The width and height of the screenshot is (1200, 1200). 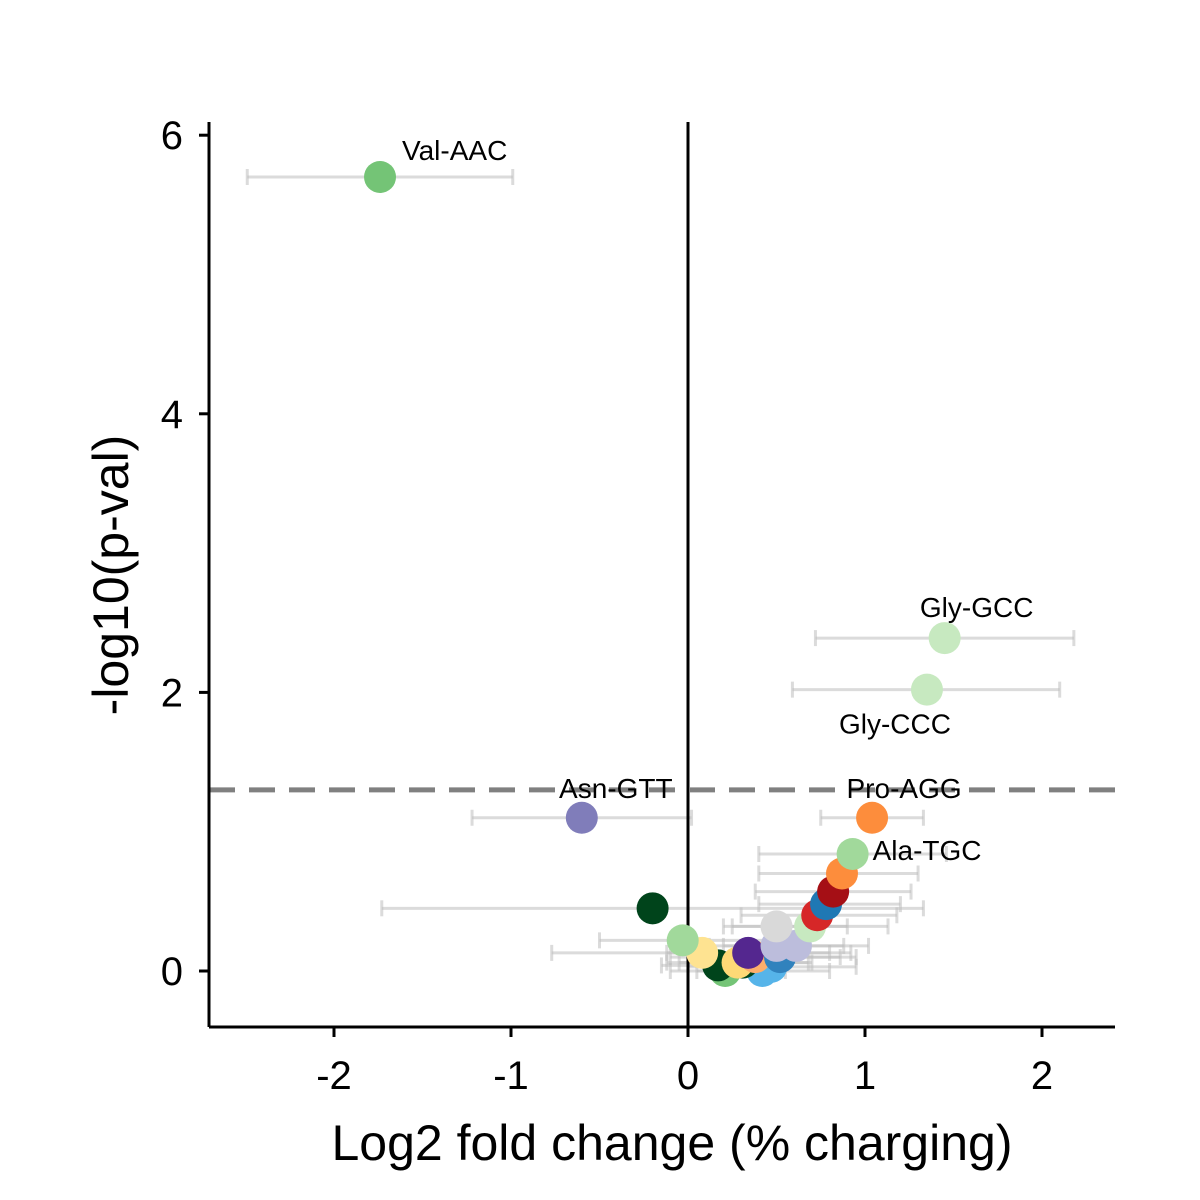 What do you see at coordinates (688, 1076) in the screenshot?
I see `x-tick-label: 0` at bounding box center [688, 1076].